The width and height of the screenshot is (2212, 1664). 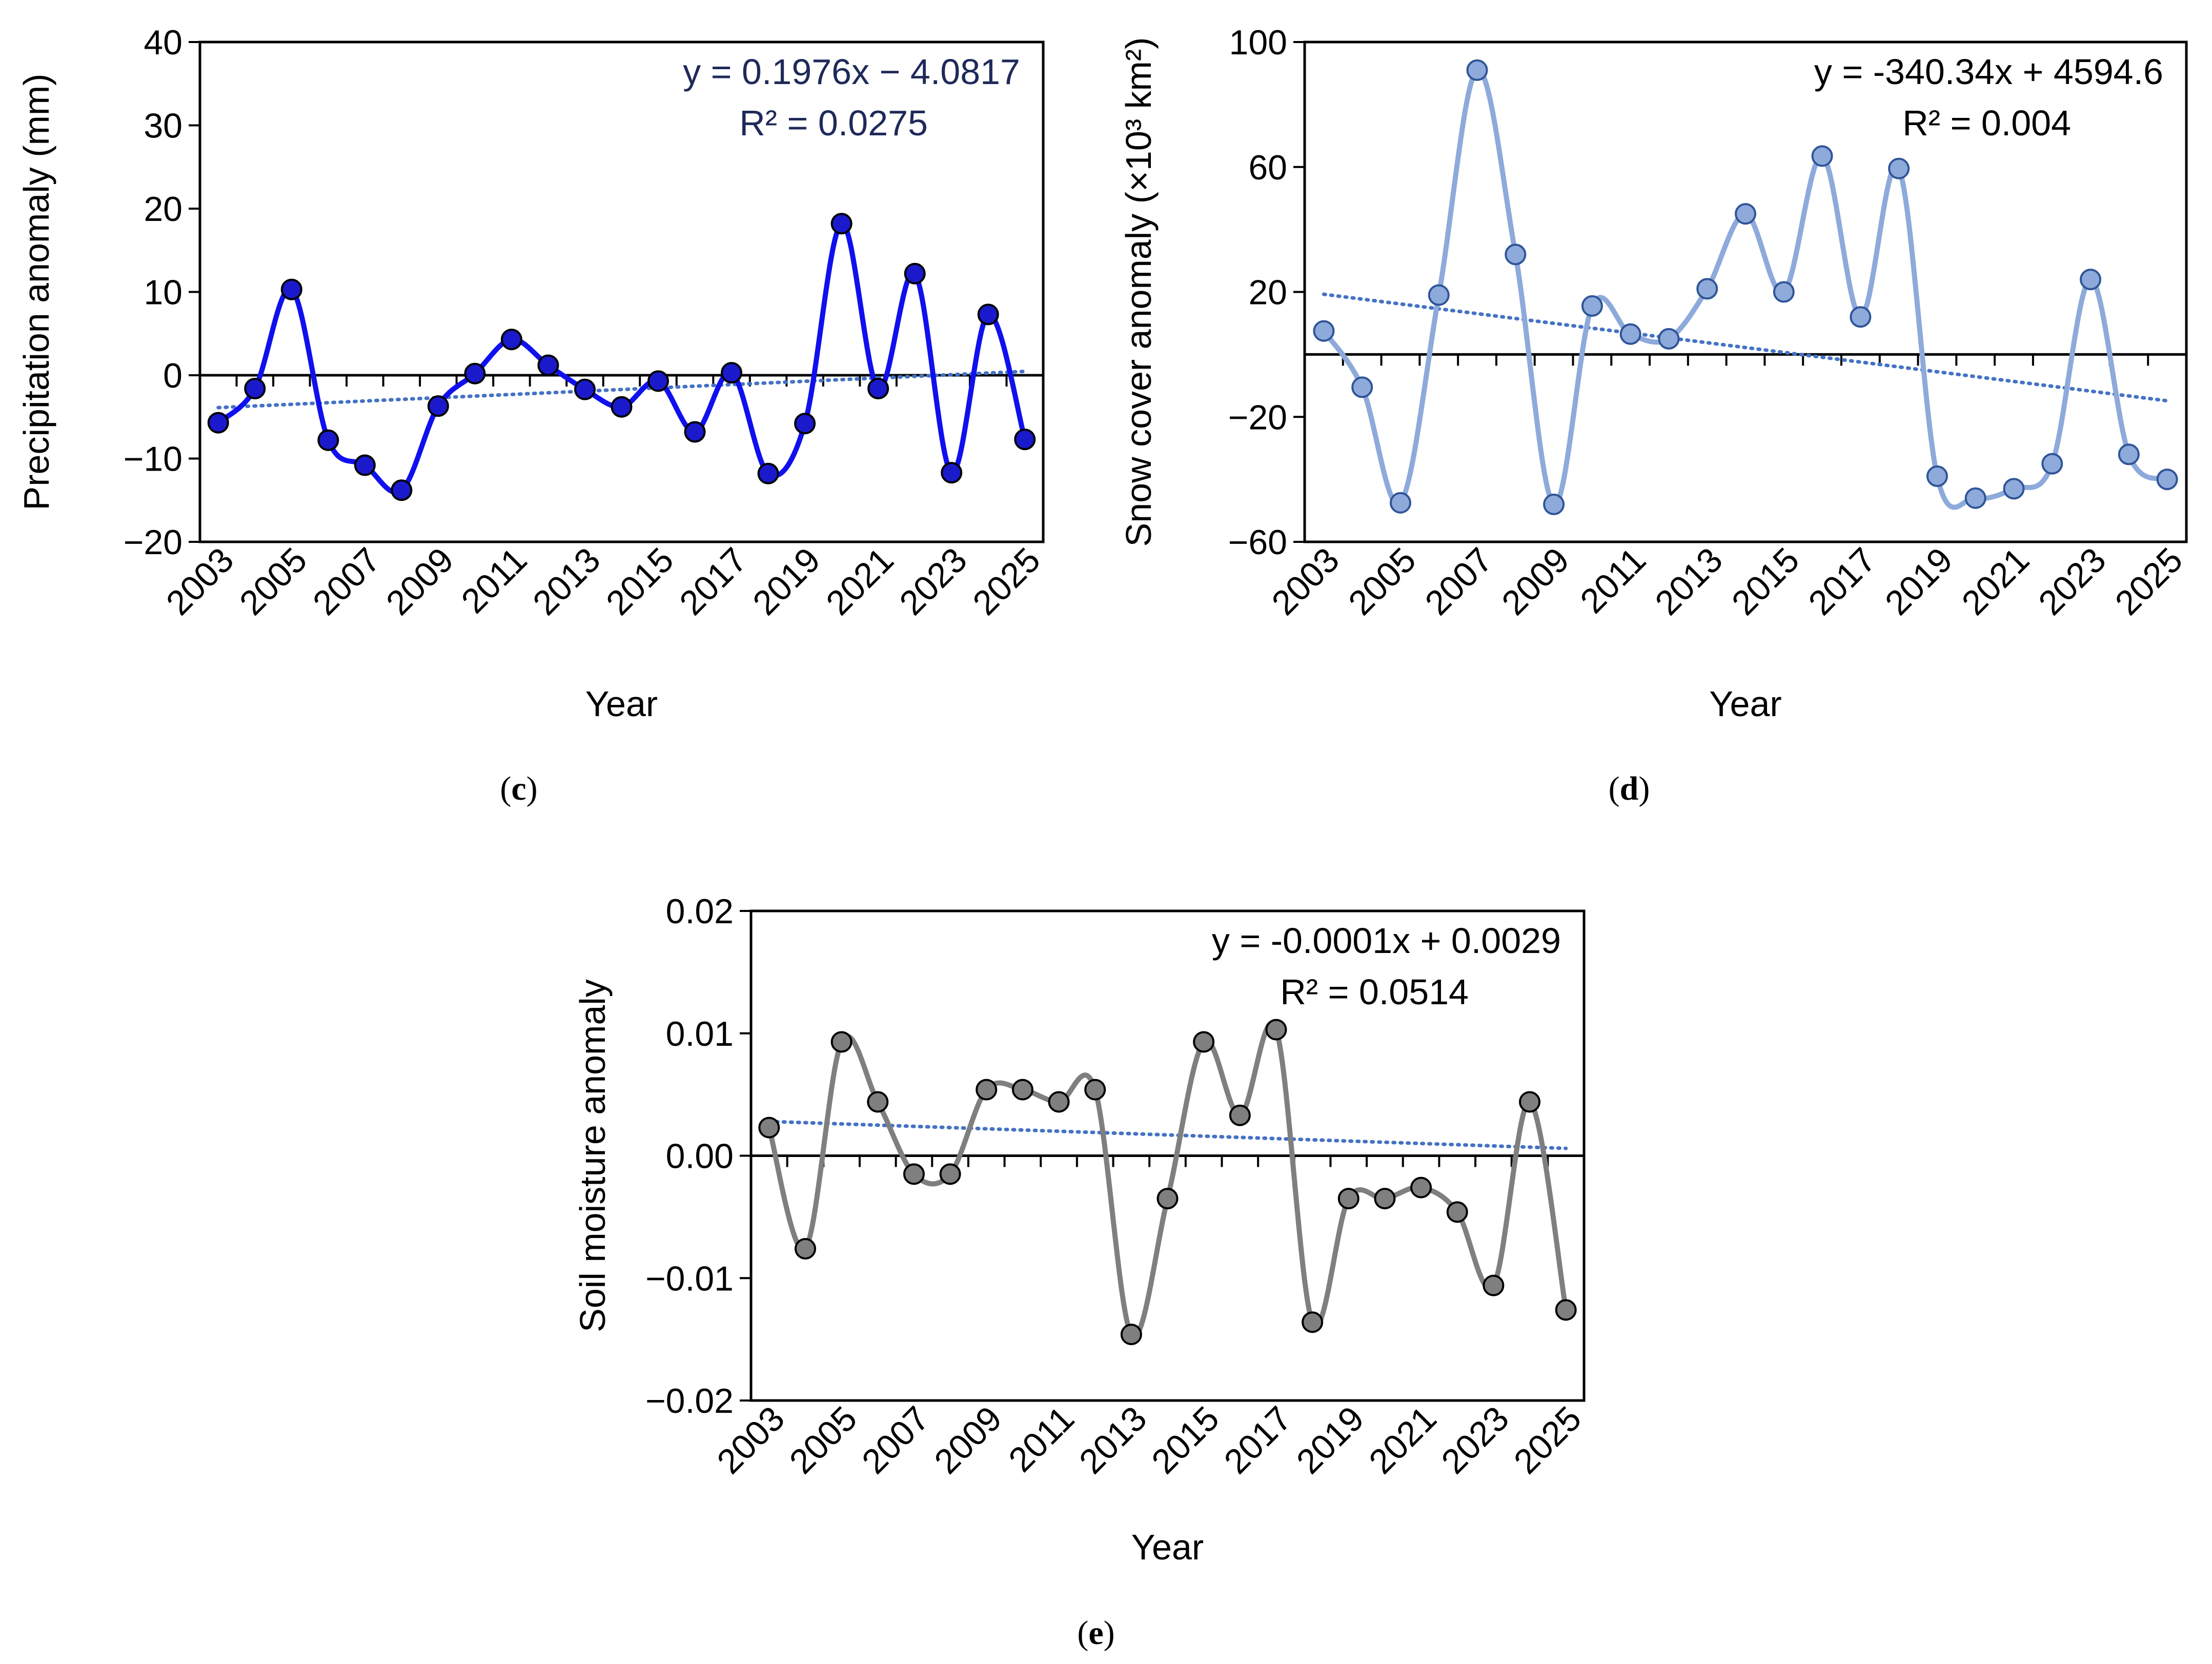 What do you see at coordinates (851, 72) in the screenshot?
I see `trend-equation: y = 0.1976x − 4.0817` at bounding box center [851, 72].